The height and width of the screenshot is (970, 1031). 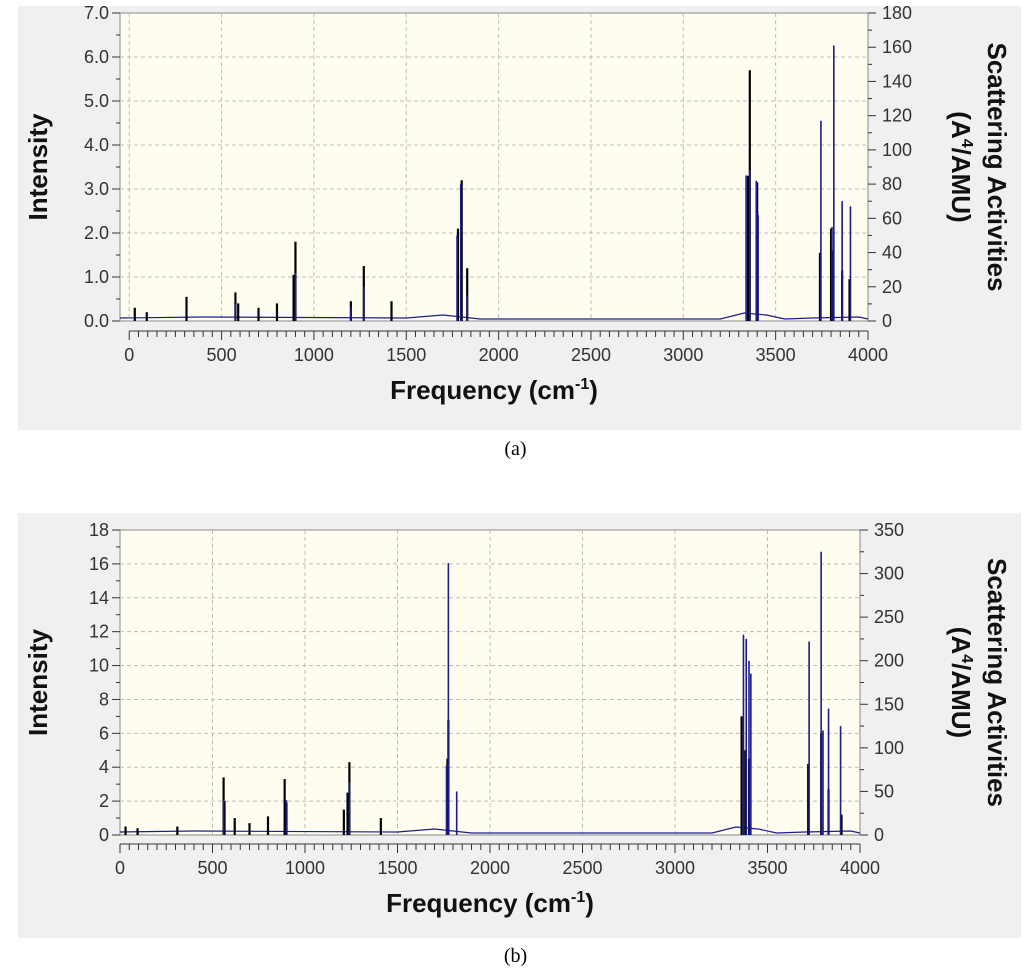 I want to click on y2-tick-label: 50, so click(x=884, y=791).